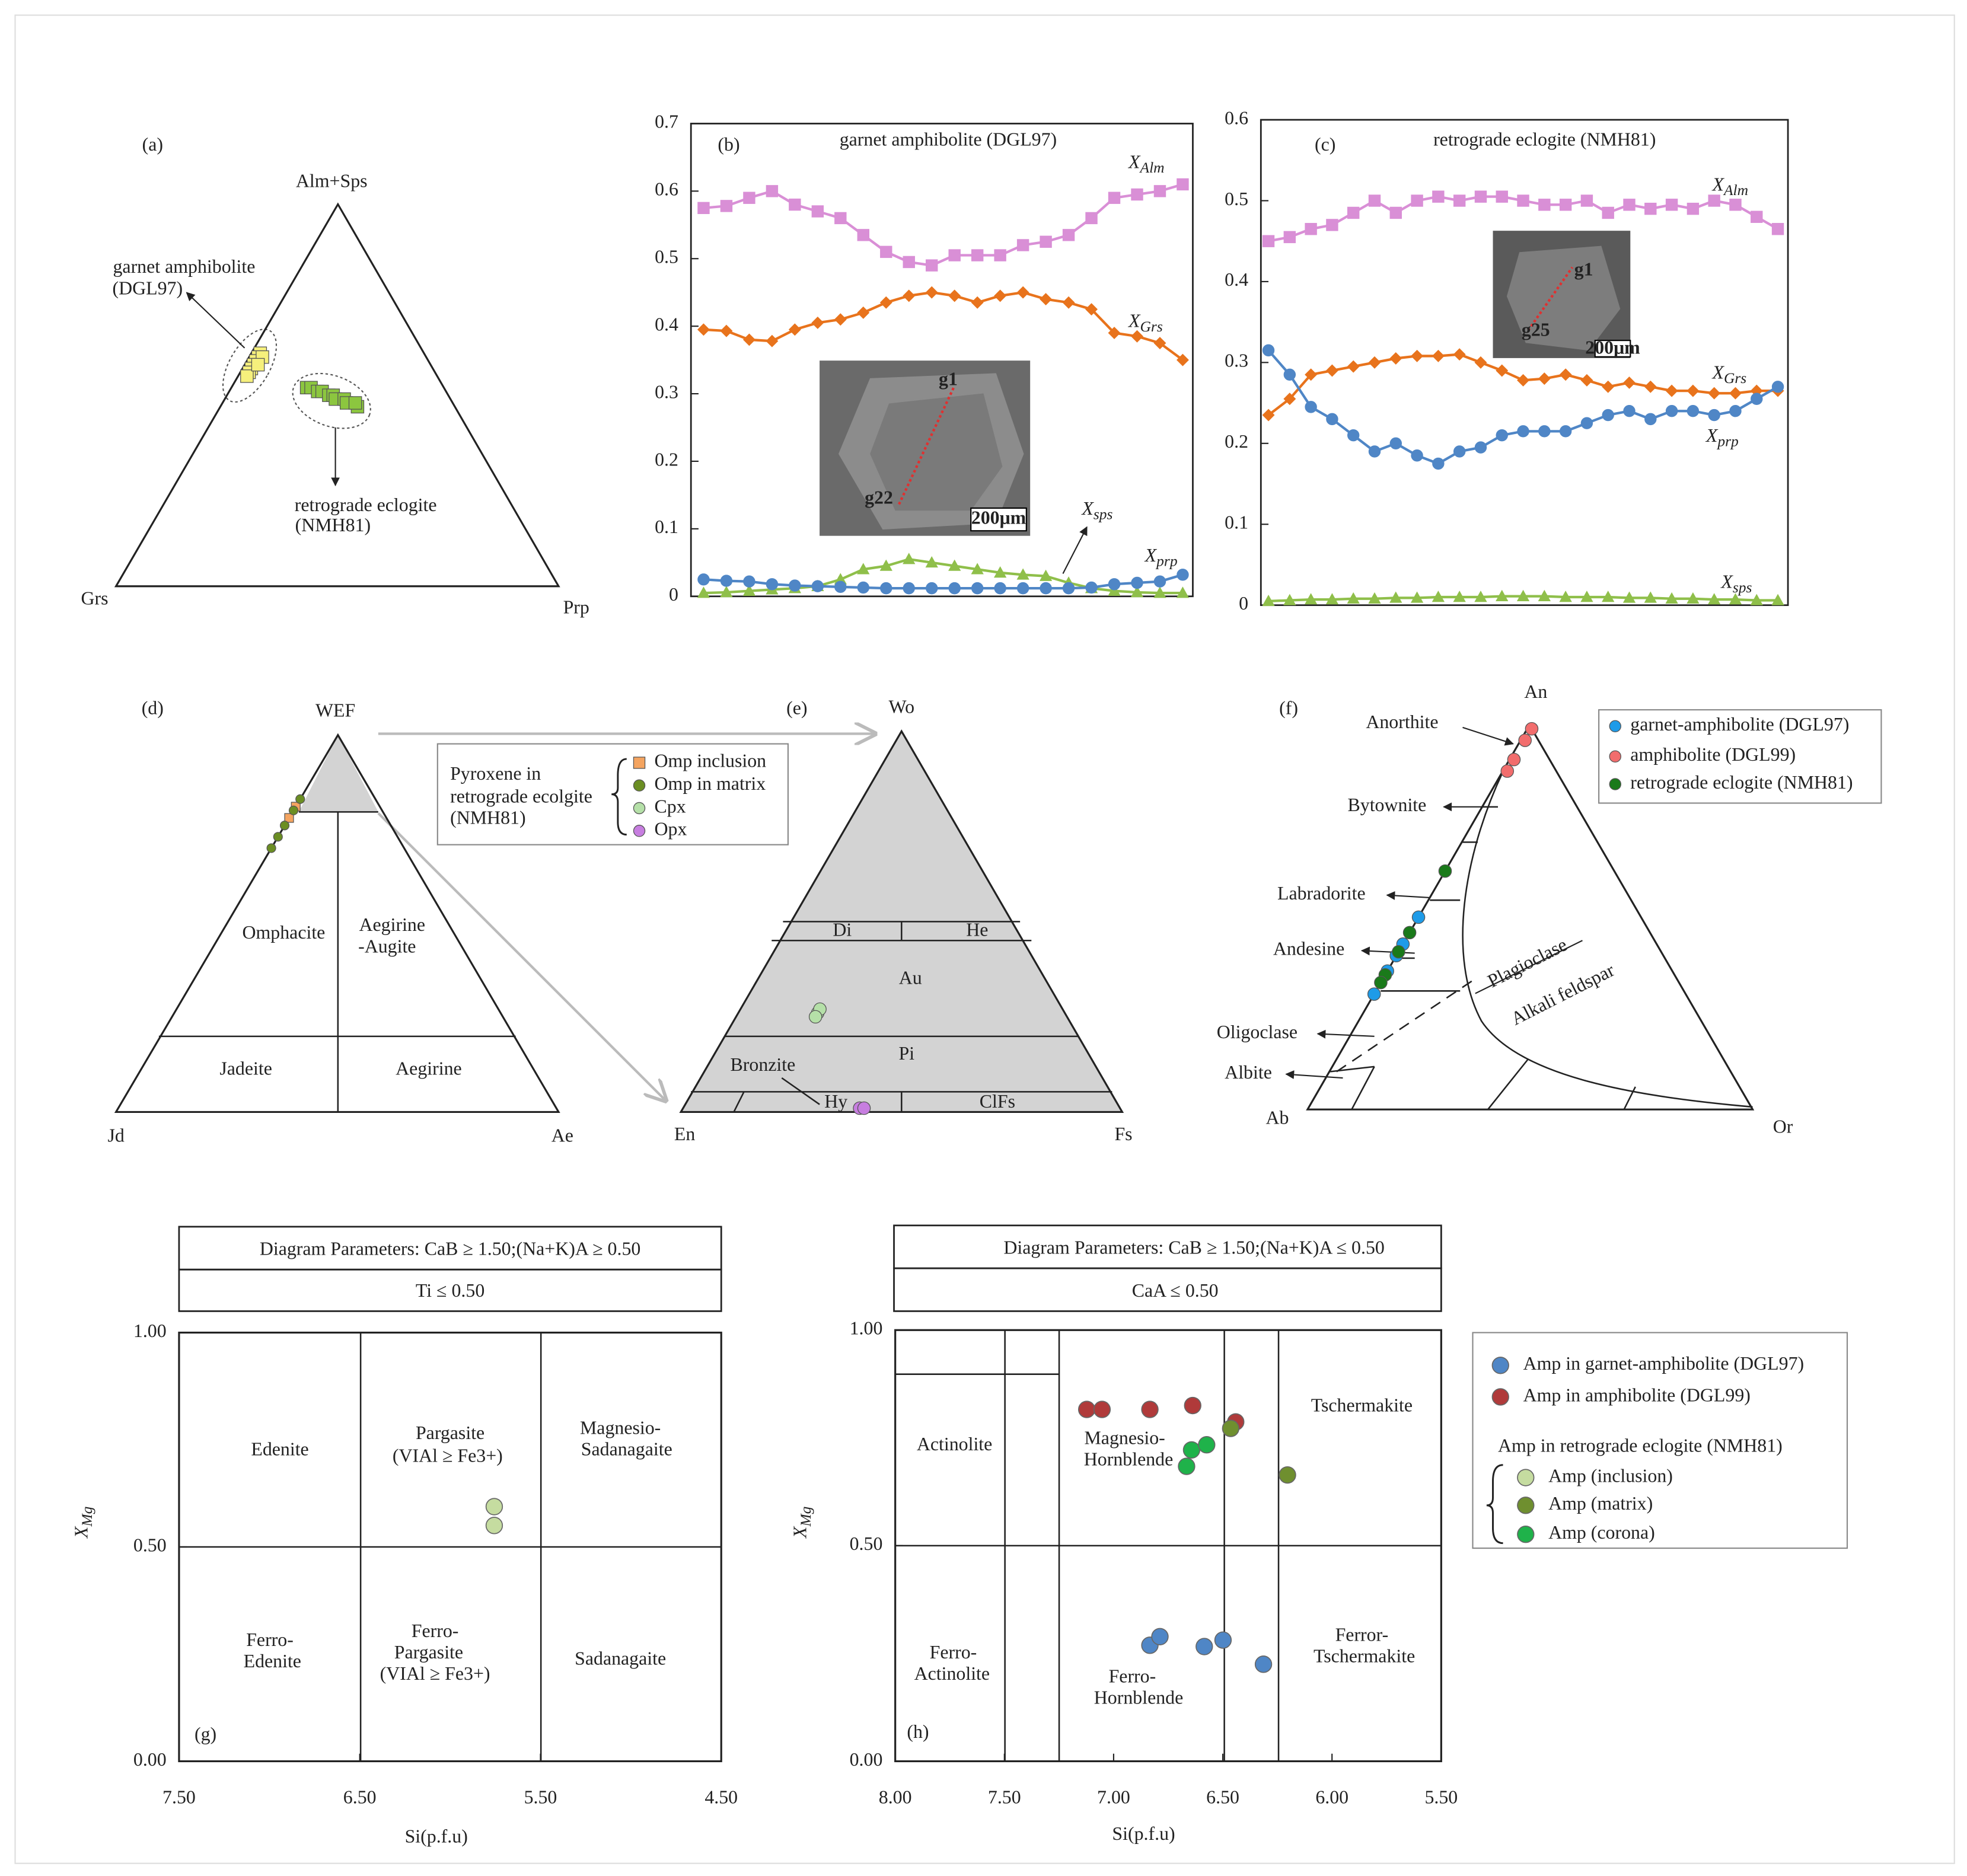 The width and height of the screenshot is (1967, 1876). What do you see at coordinates (147, 287) in the screenshot?
I see `annotation: (DGL97)` at bounding box center [147, 287].